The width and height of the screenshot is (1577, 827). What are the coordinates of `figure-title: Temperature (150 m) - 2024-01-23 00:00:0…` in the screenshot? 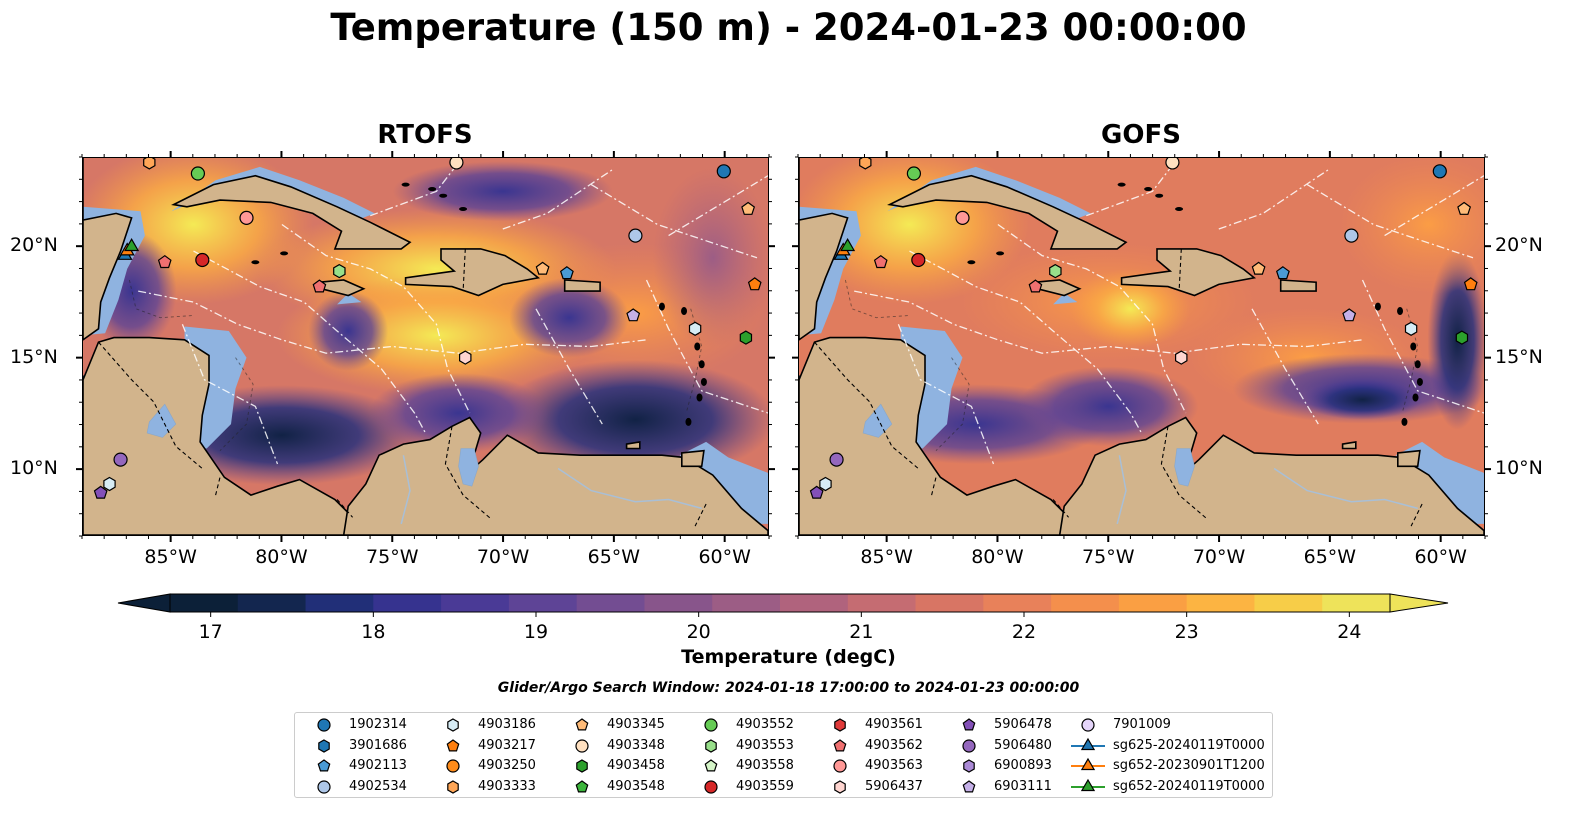 It's located at (788, 27).